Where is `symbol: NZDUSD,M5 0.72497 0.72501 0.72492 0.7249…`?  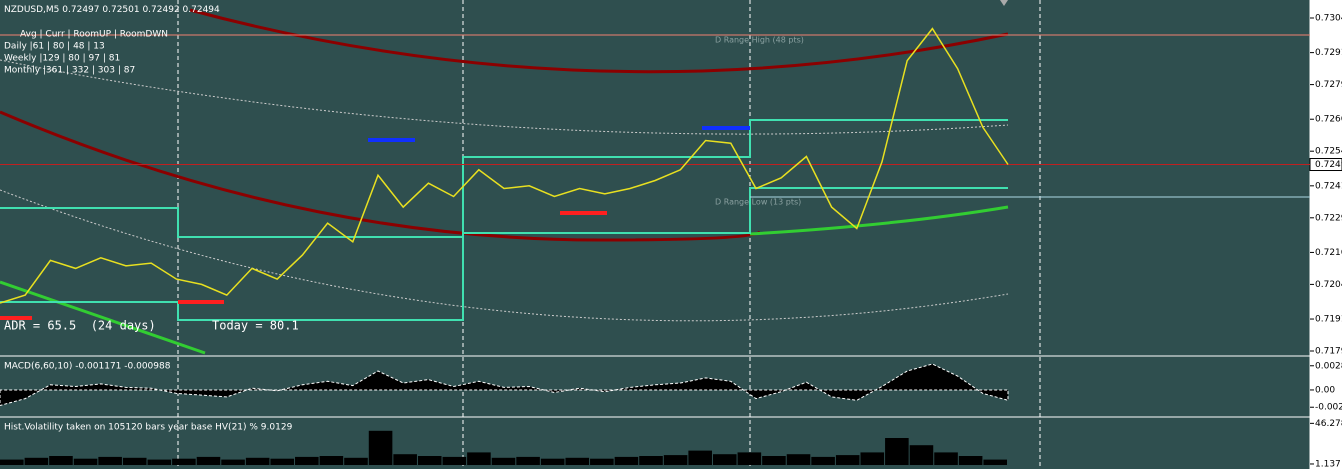
symbol: NZDUSD,M5 0.72497 0.72501 0.72492 0.7249… is located at coordinates (112, 10).